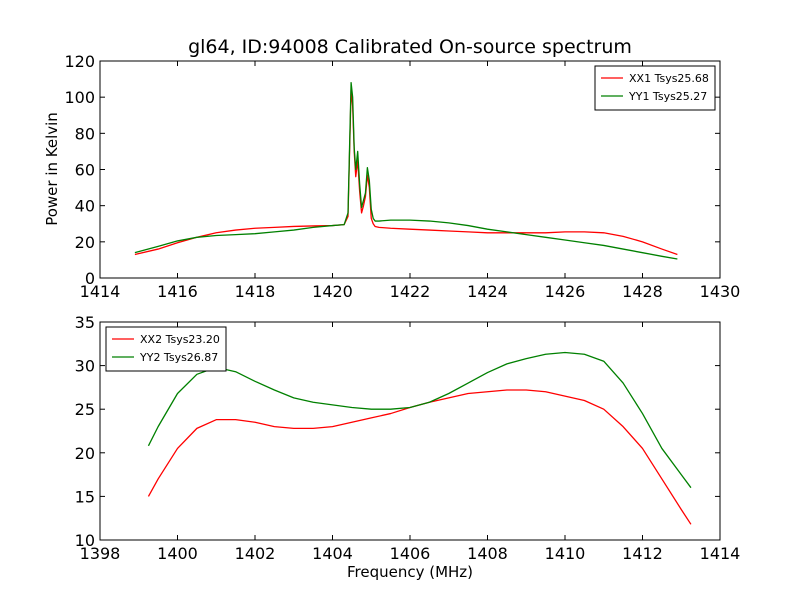 This screenshot has width=800, height=600. Describe the element at coordinates (332, 291) in the screenshot. I see `x-tick-label: 1420` at that location.